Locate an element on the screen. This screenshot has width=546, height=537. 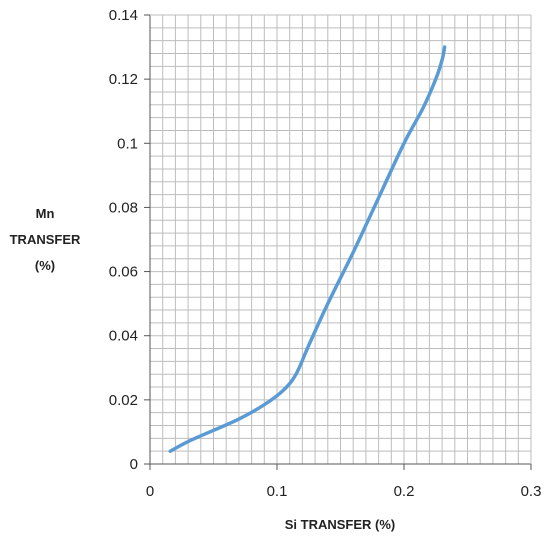
y-tick-label: 0.1 is located at coordinates (127, 143).